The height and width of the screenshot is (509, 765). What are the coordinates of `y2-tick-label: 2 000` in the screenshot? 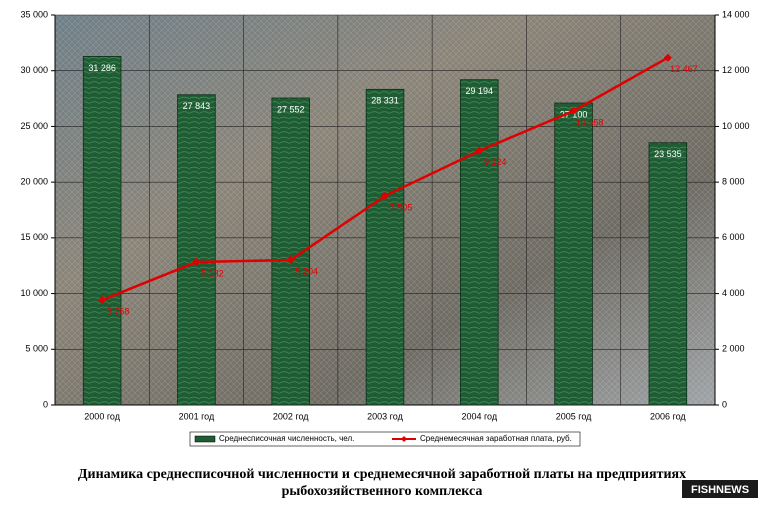 It's located at (733, 349).